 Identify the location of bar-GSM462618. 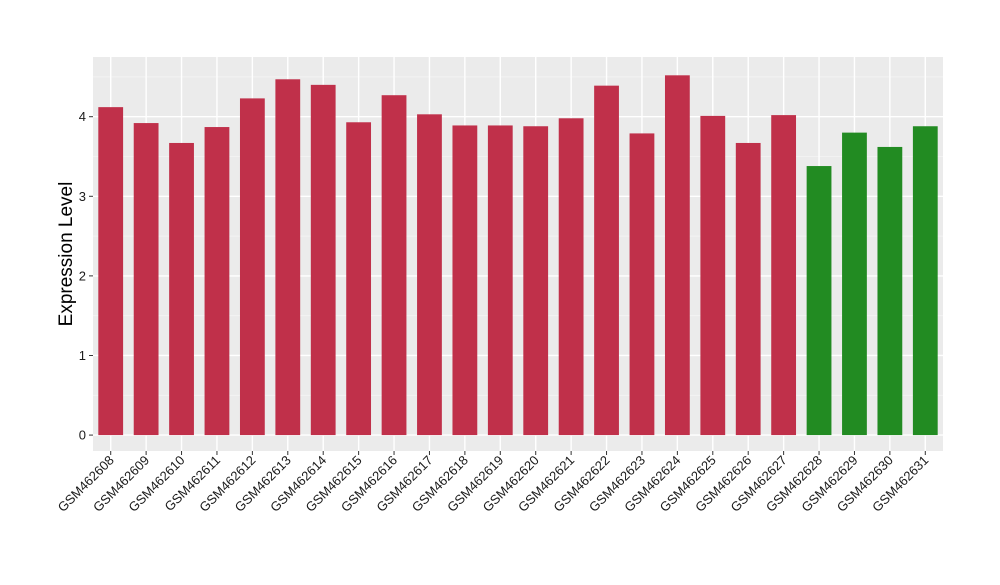
(465, 280).